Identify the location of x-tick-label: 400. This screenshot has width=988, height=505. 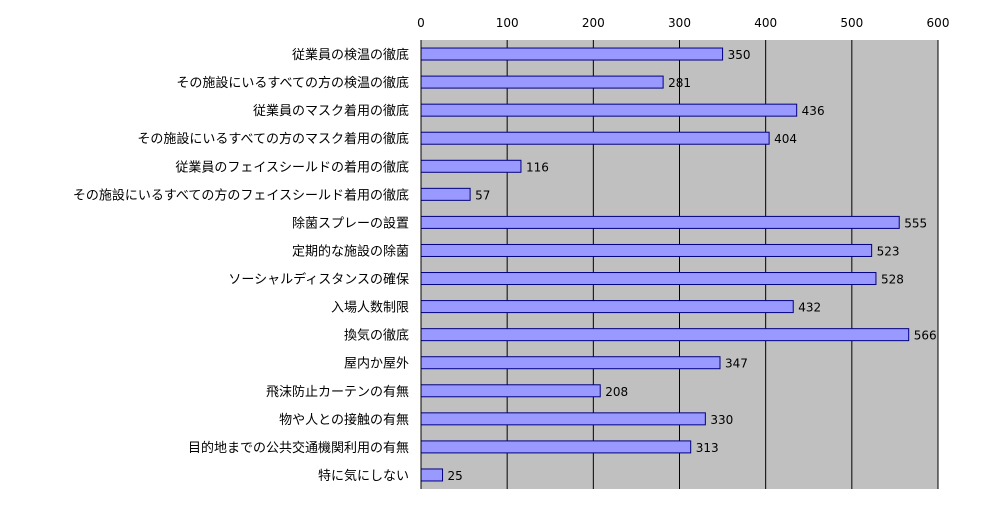
(765, 23).